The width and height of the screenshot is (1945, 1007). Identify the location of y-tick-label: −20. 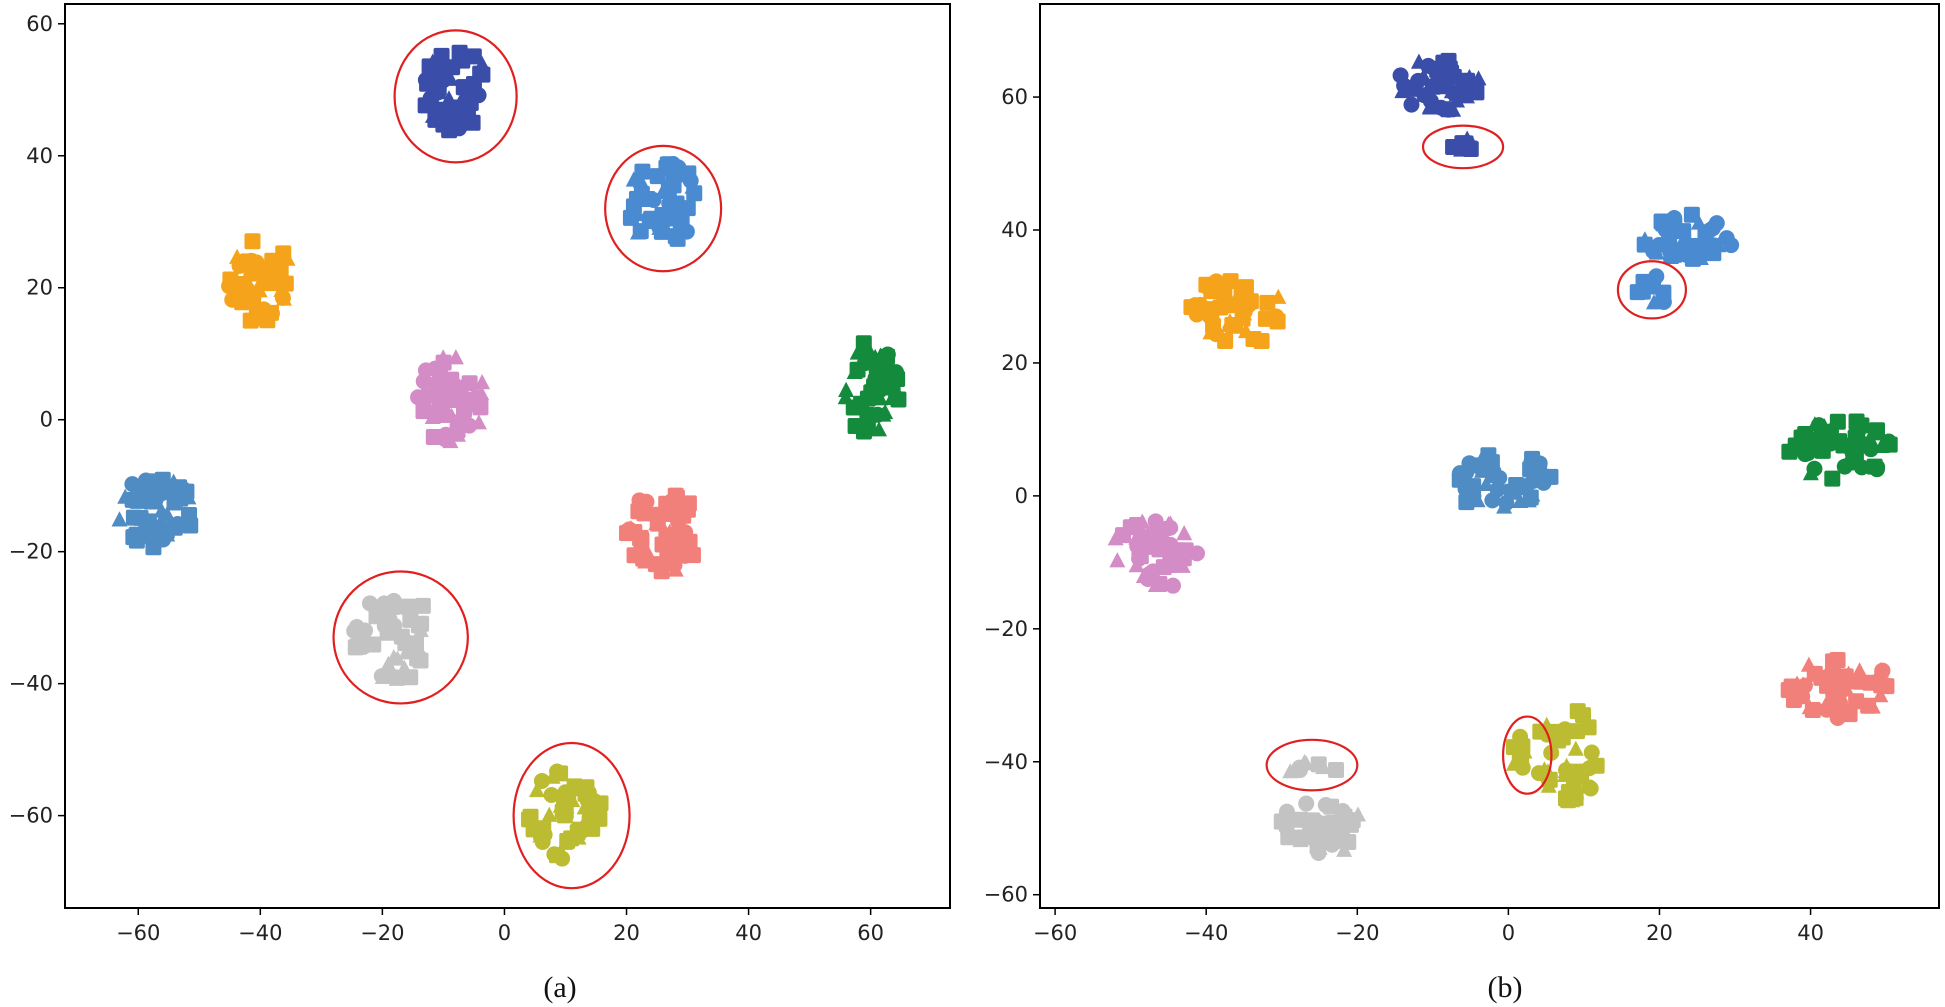
(31, 552).